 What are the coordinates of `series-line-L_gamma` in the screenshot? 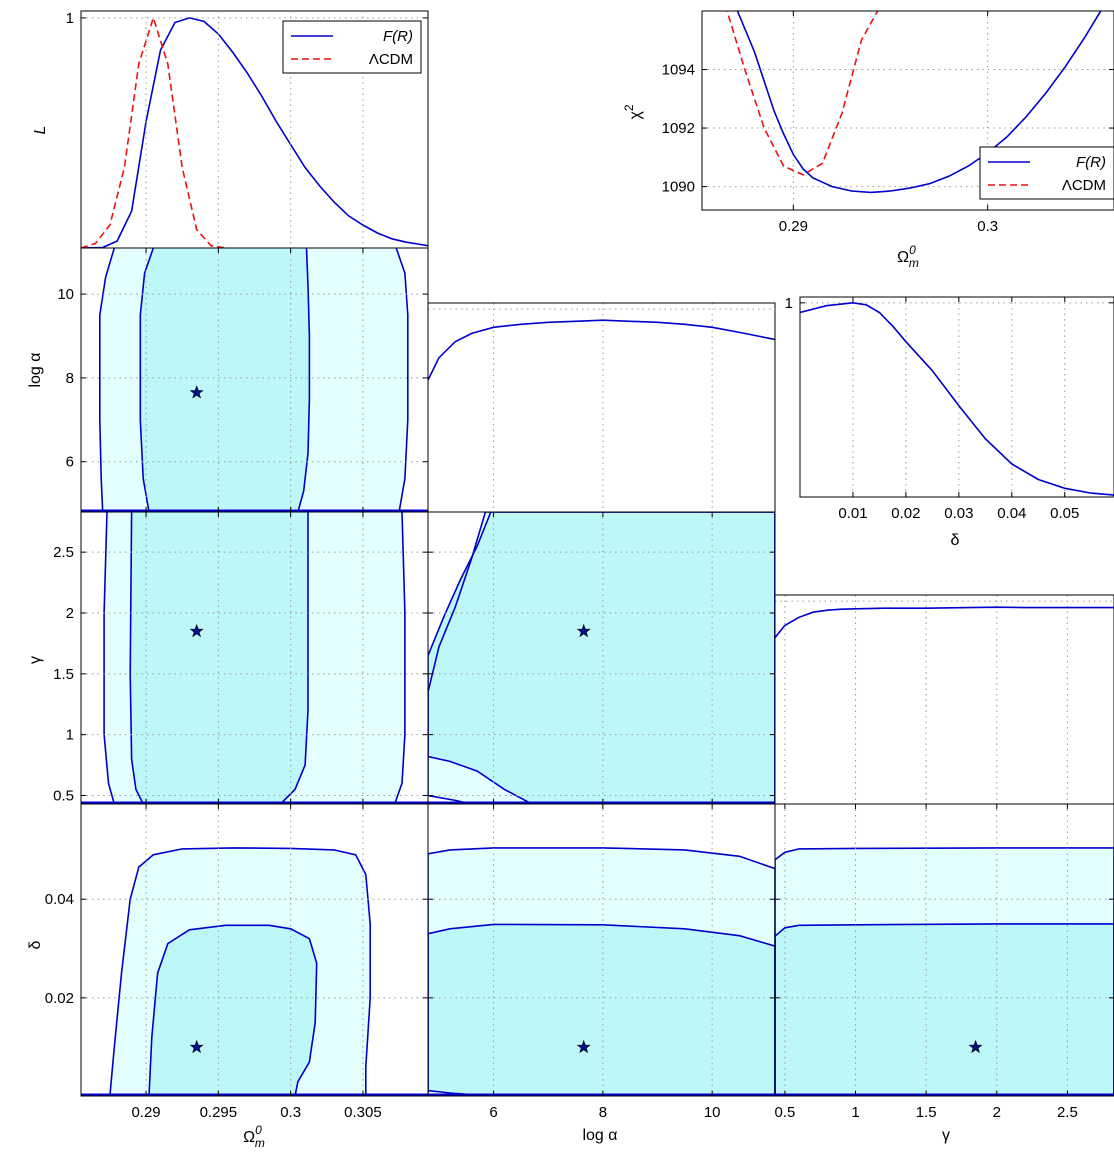 It's located at (944, 622).